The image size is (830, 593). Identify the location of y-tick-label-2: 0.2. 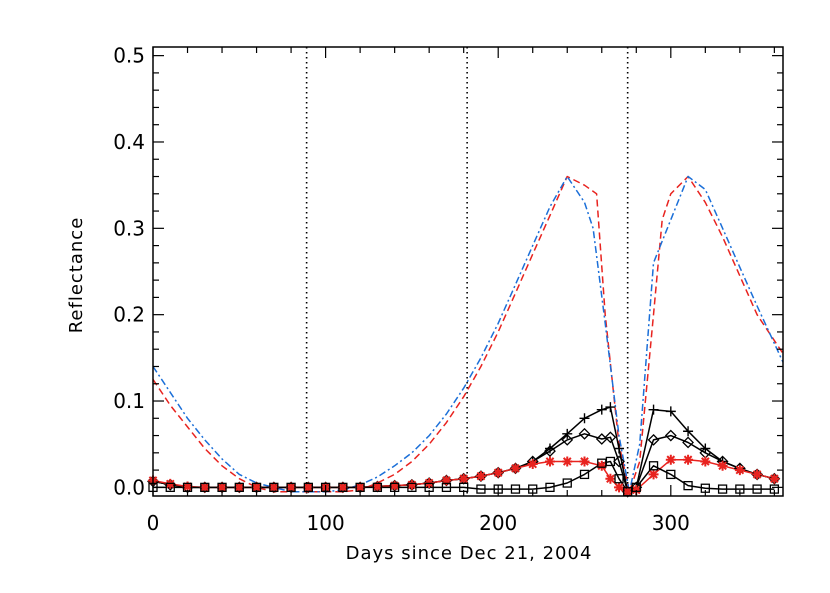
(129, 315).